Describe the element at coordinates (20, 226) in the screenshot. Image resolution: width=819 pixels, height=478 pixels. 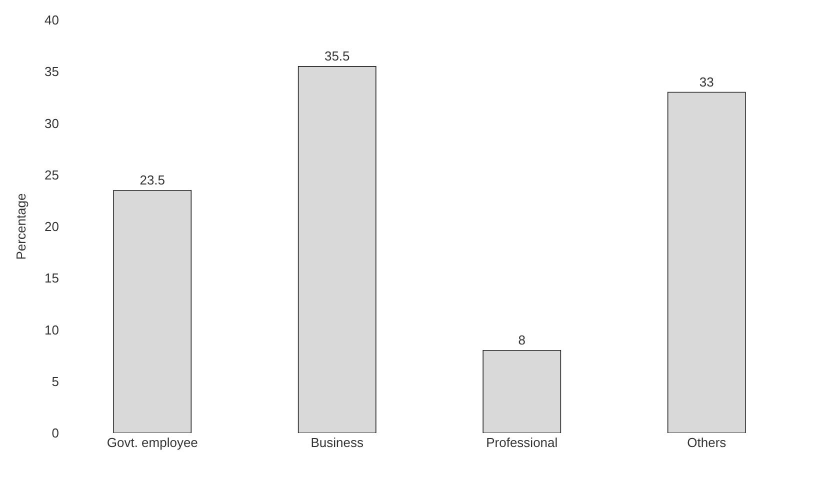
I see `y-axis-title: Percentage` at that location.